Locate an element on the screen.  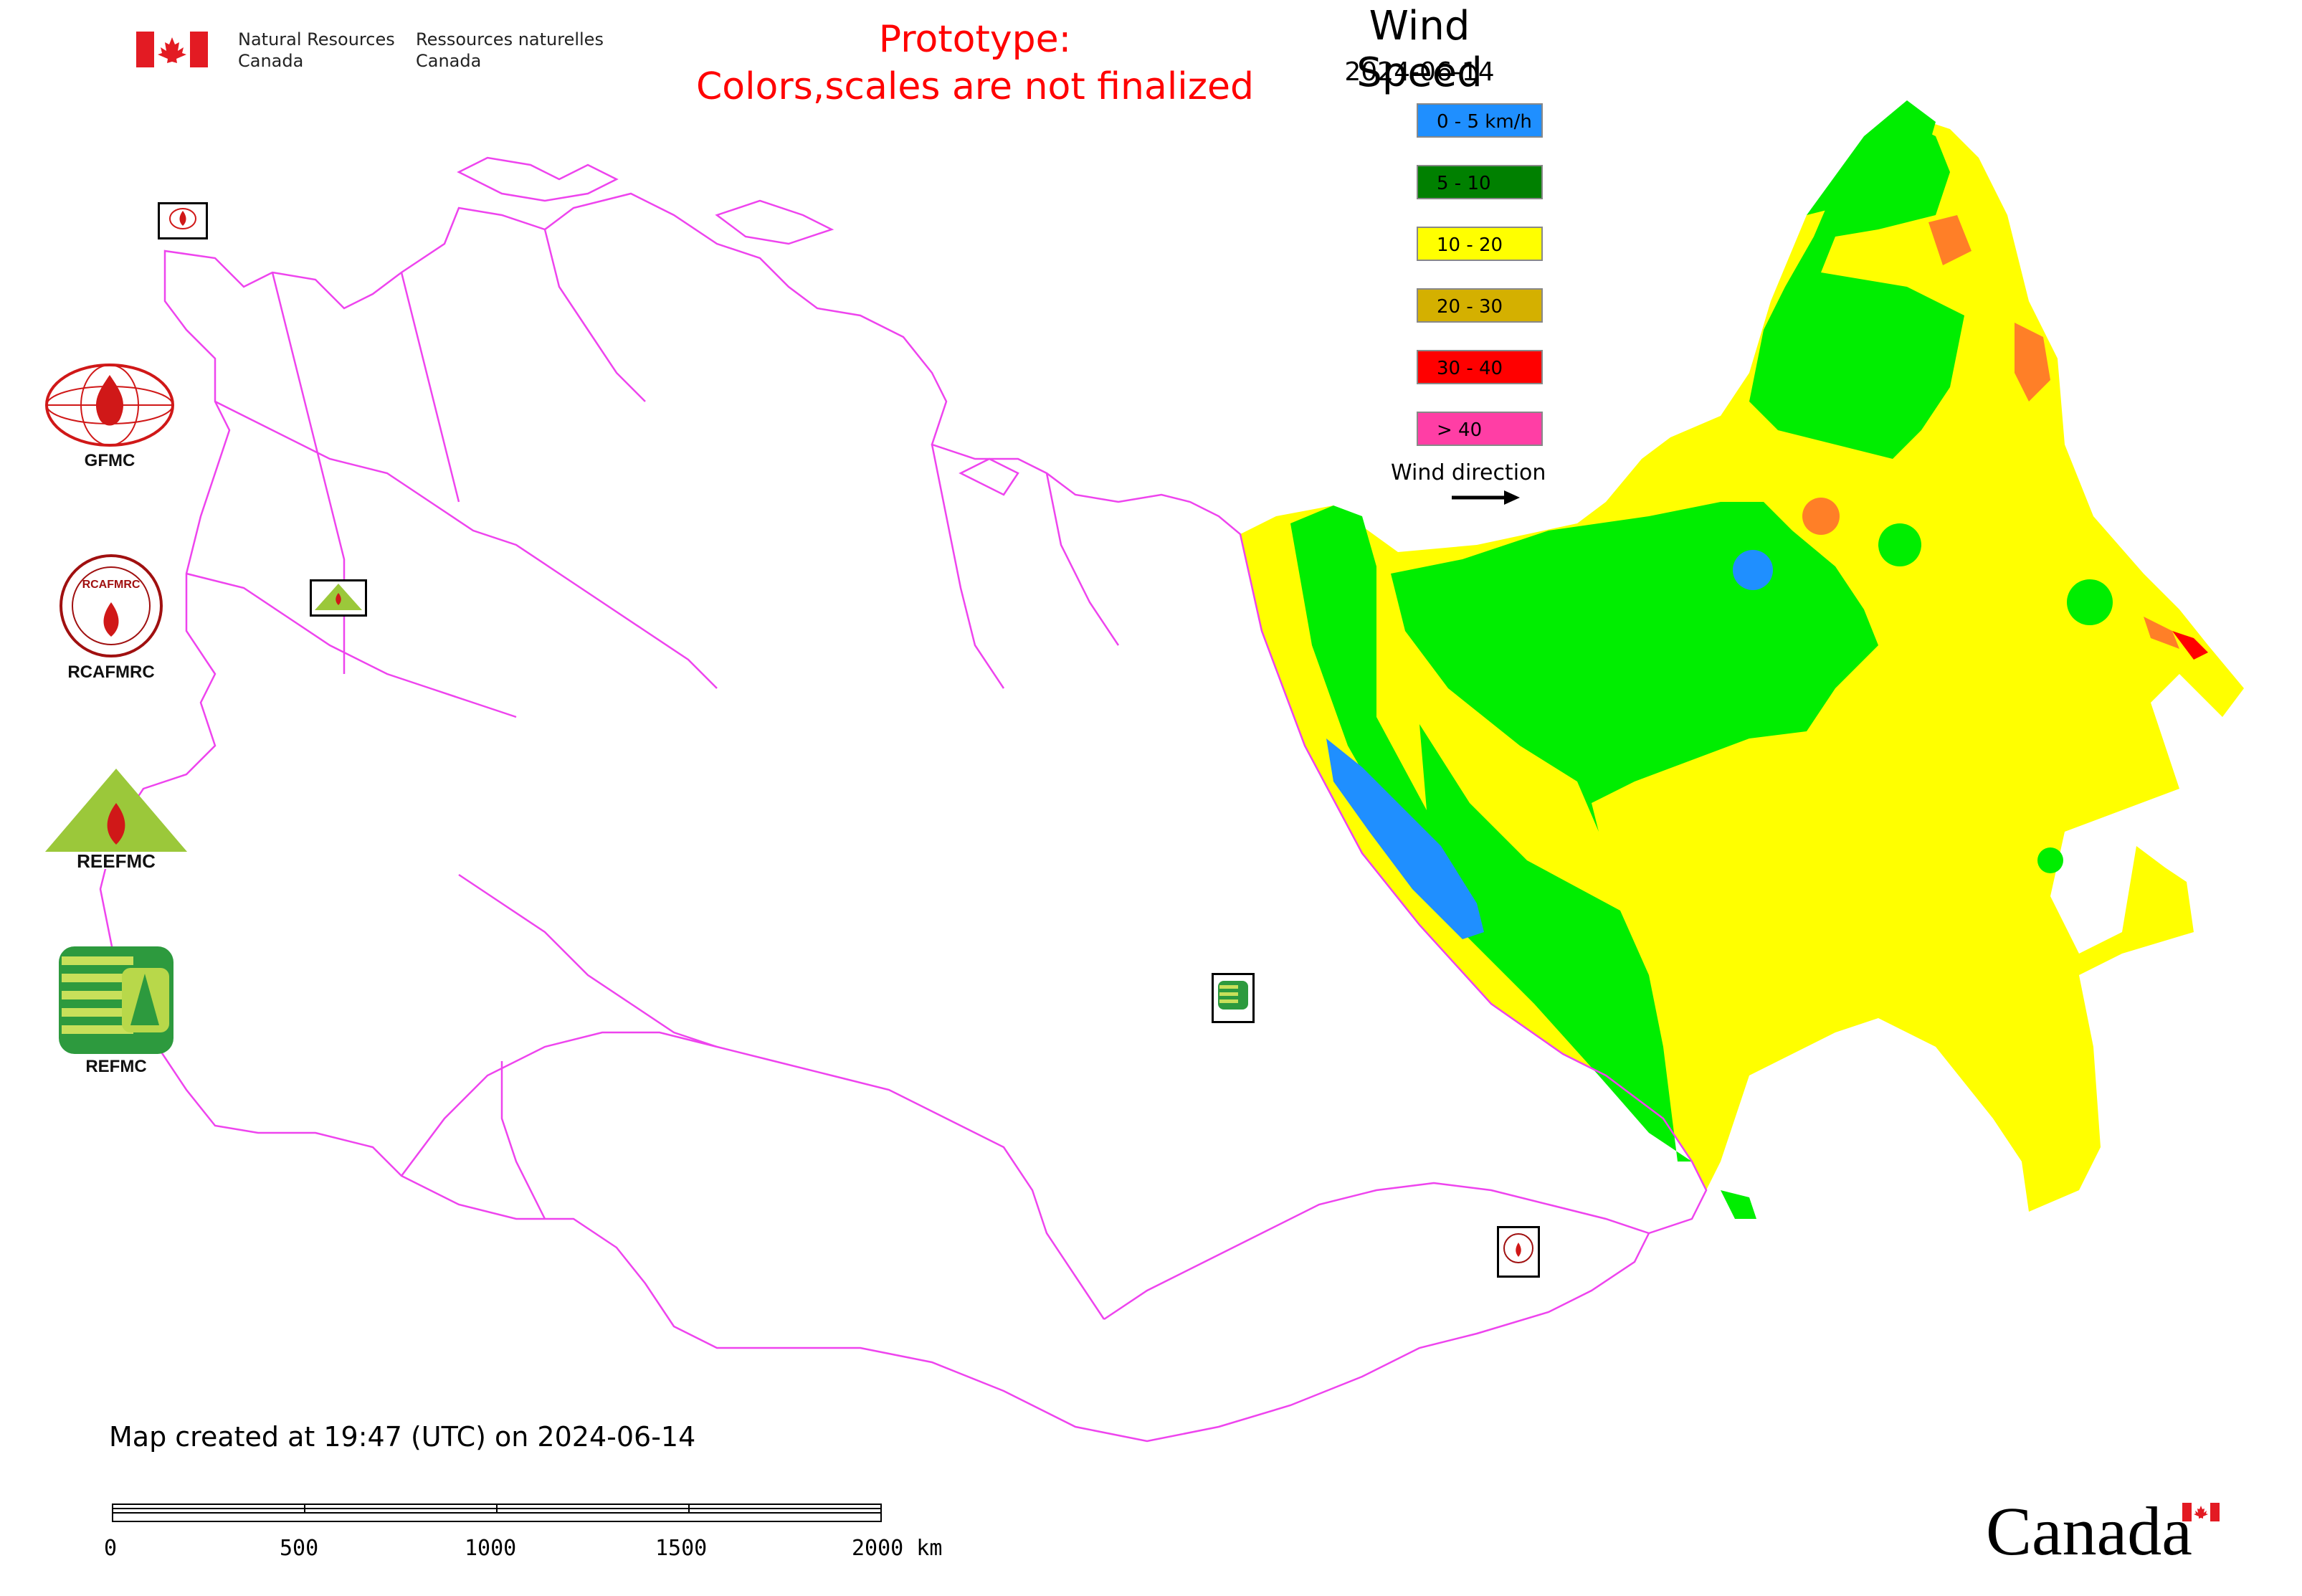
zone-5-10-west is located at coordinates (1491, 833).